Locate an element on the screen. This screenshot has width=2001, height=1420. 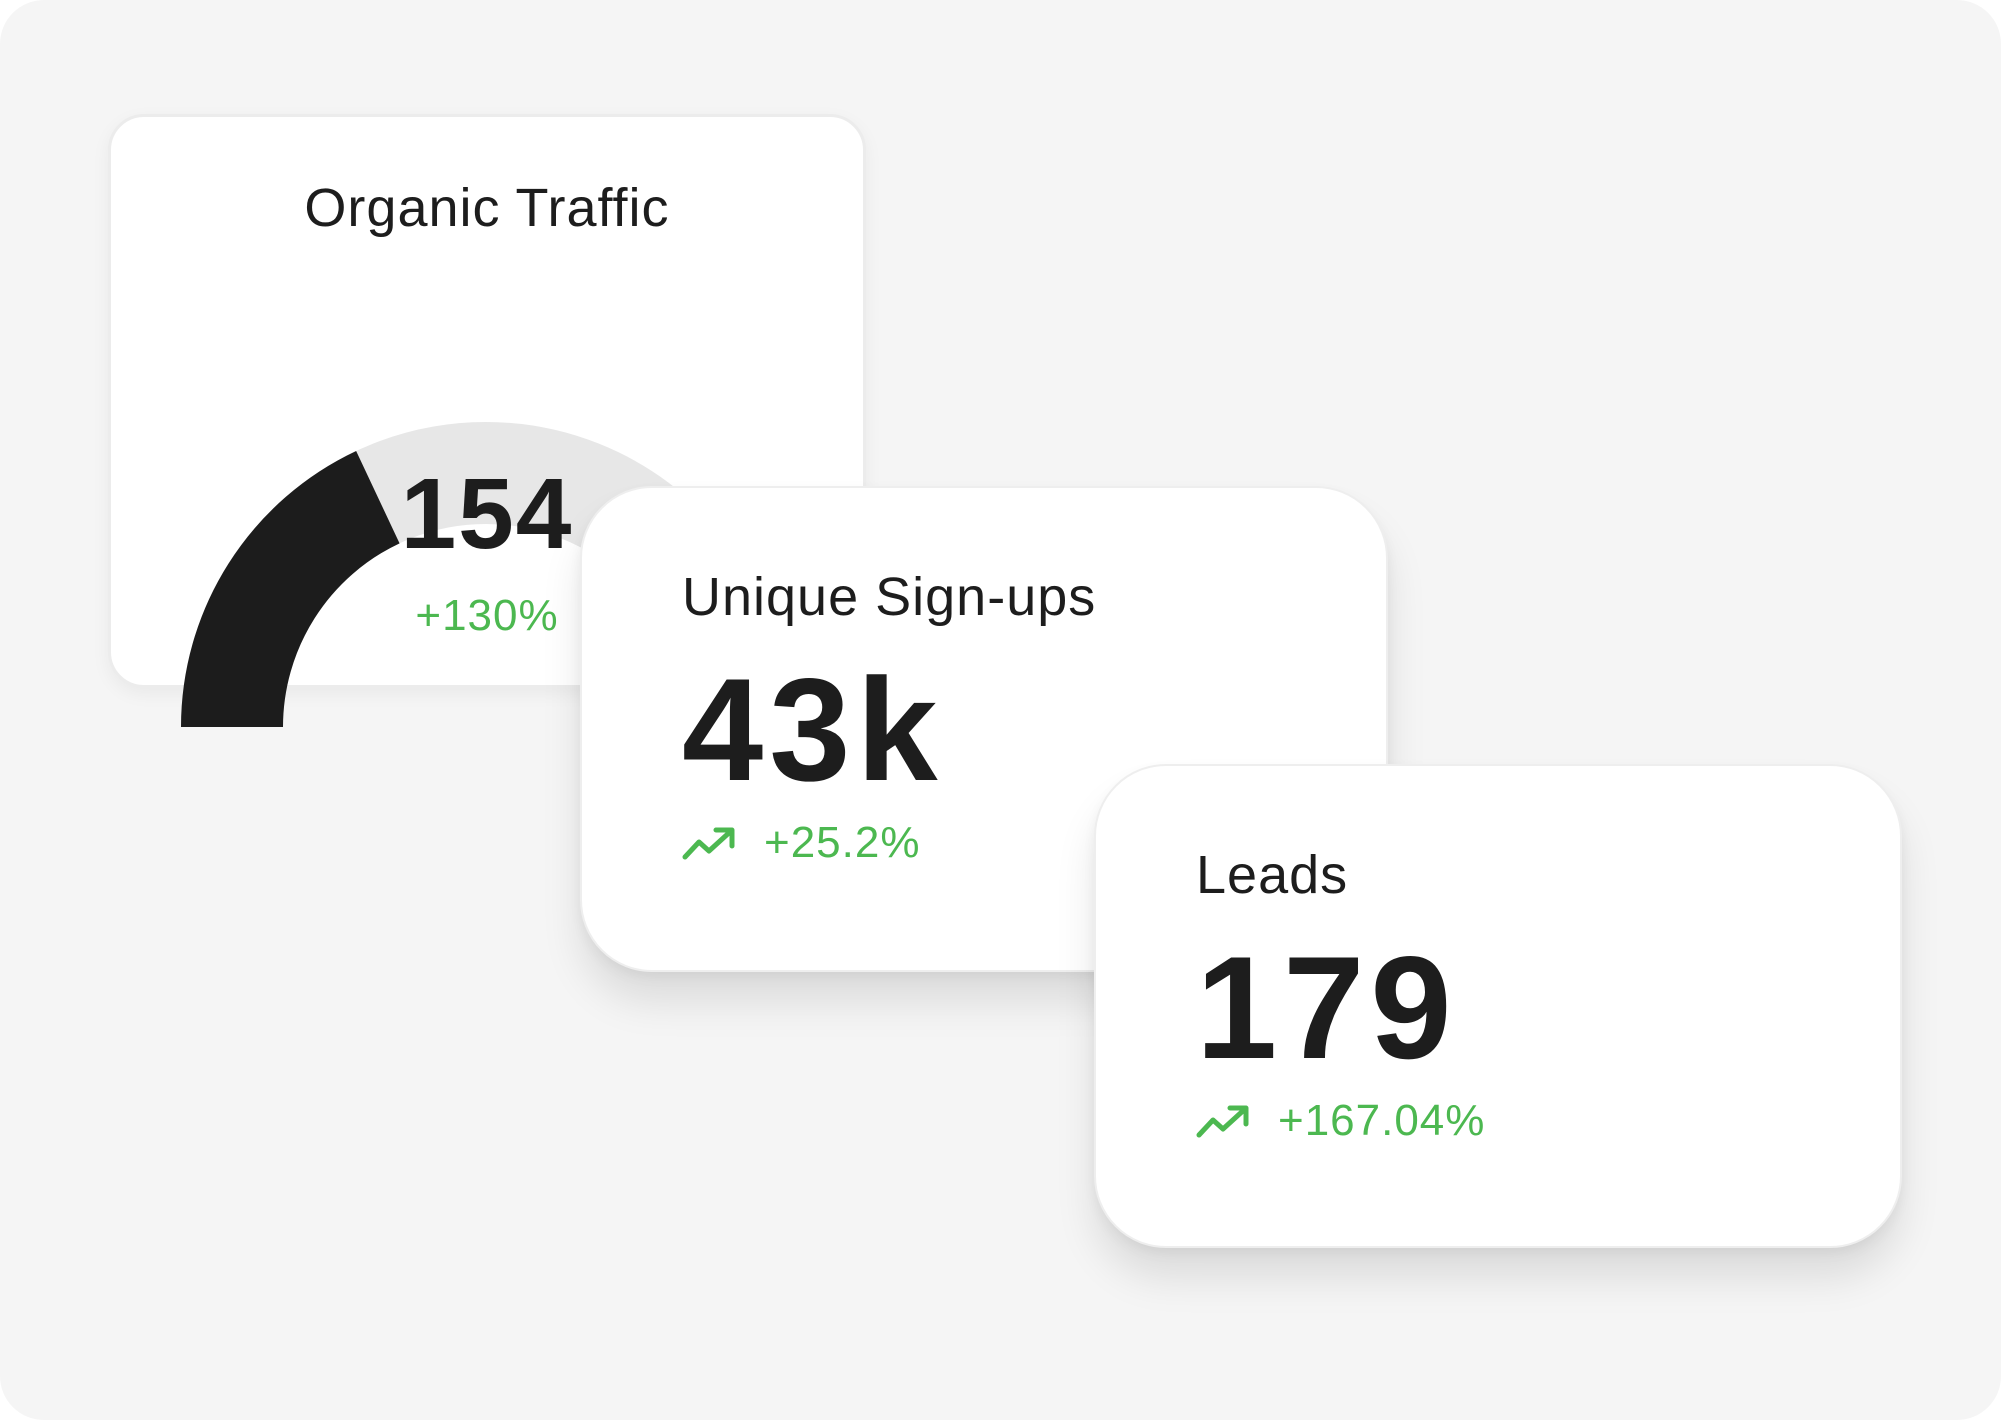
card-title: Organic Traffic is located at coordinates (487, 208).